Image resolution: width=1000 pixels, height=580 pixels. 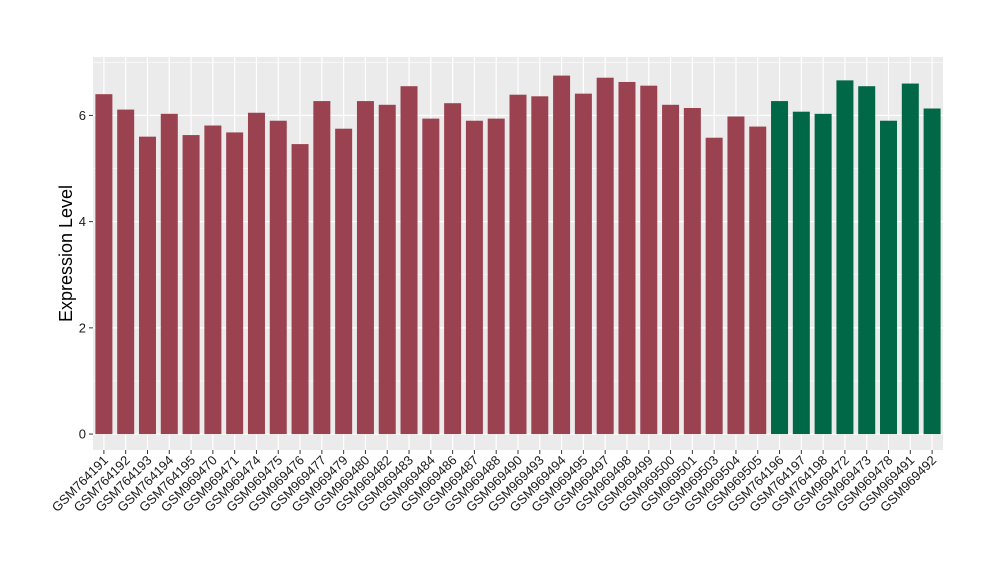 What do you see at coordinates (627, 258) in the screenshot?
I see `bar-GSM969498` at bounding box center [627, 258].